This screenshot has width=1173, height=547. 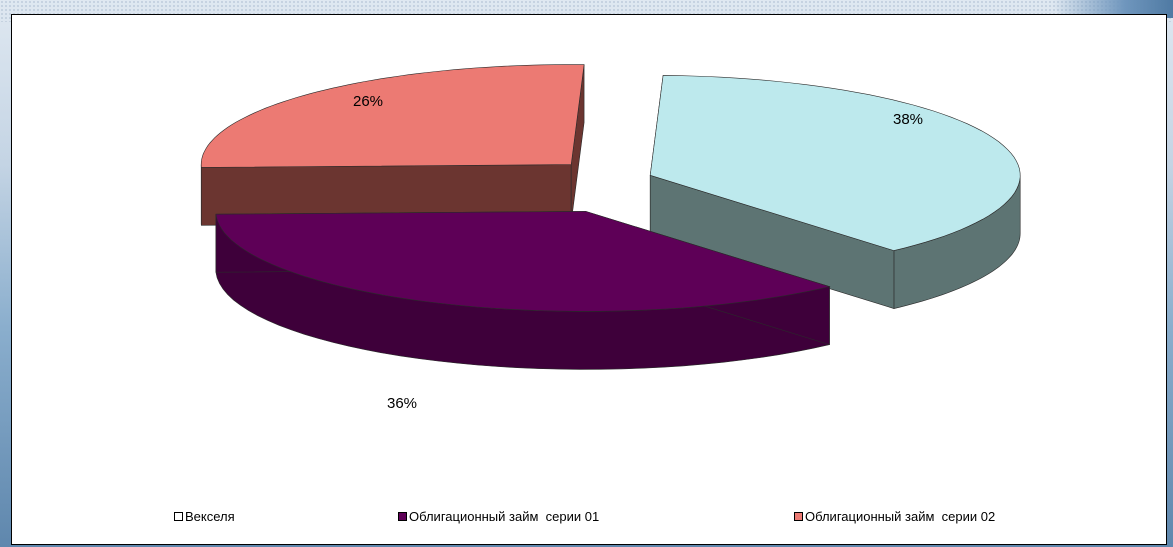 I want to click on legend-swatch-white, so click(x=178, y=516).